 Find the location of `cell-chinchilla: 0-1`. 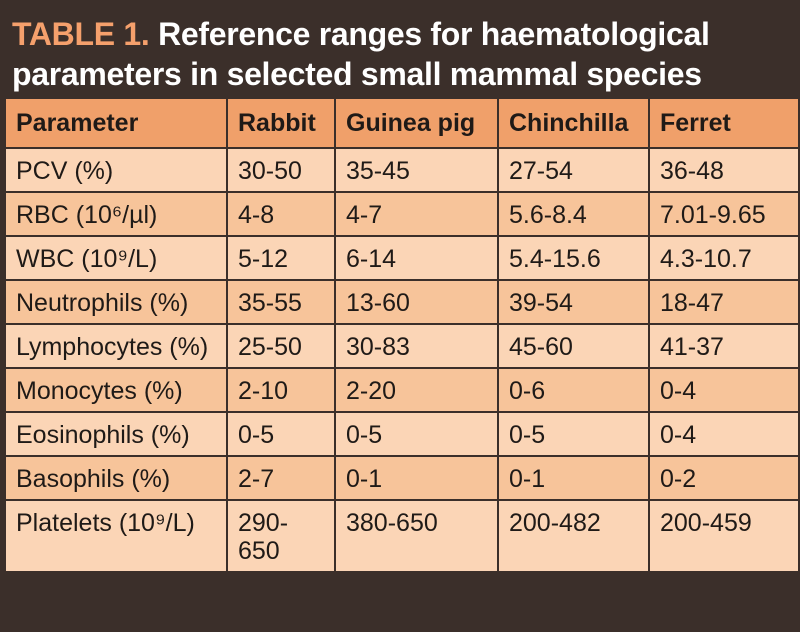

cell-chinchilla: 0-1 is located at coordinates (573, 478).